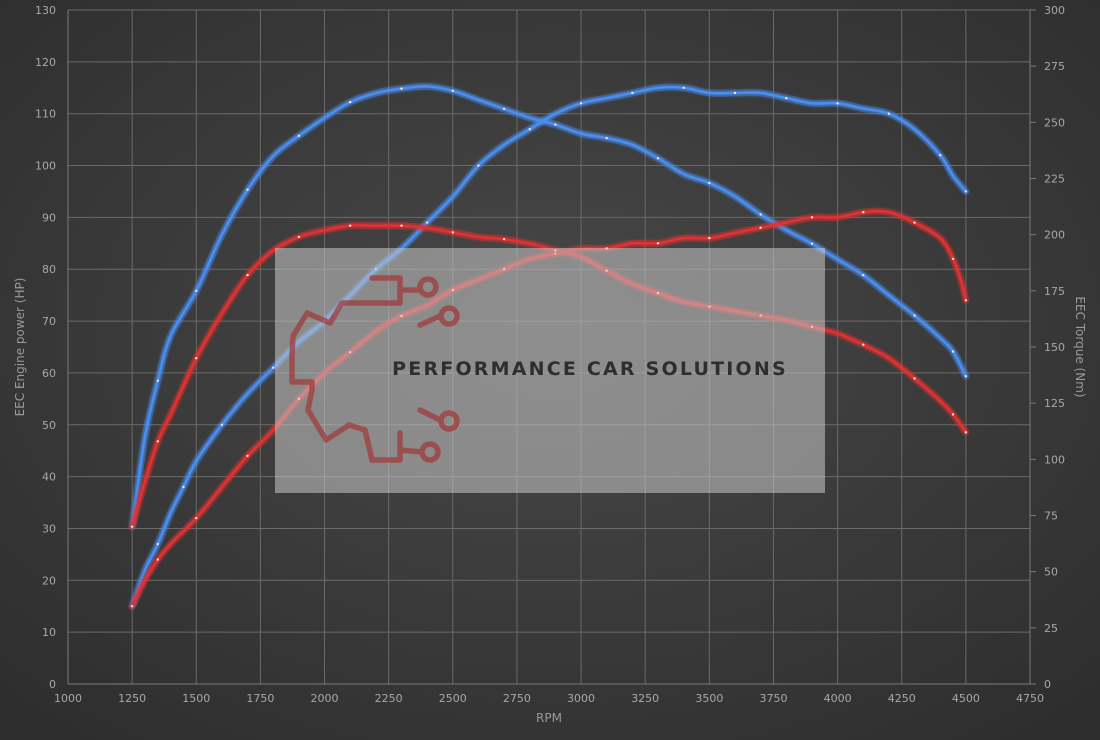  Describe the element at coordinates (45, 10) in the screenshot. I see `y-left-tick-label: 130` at that location.